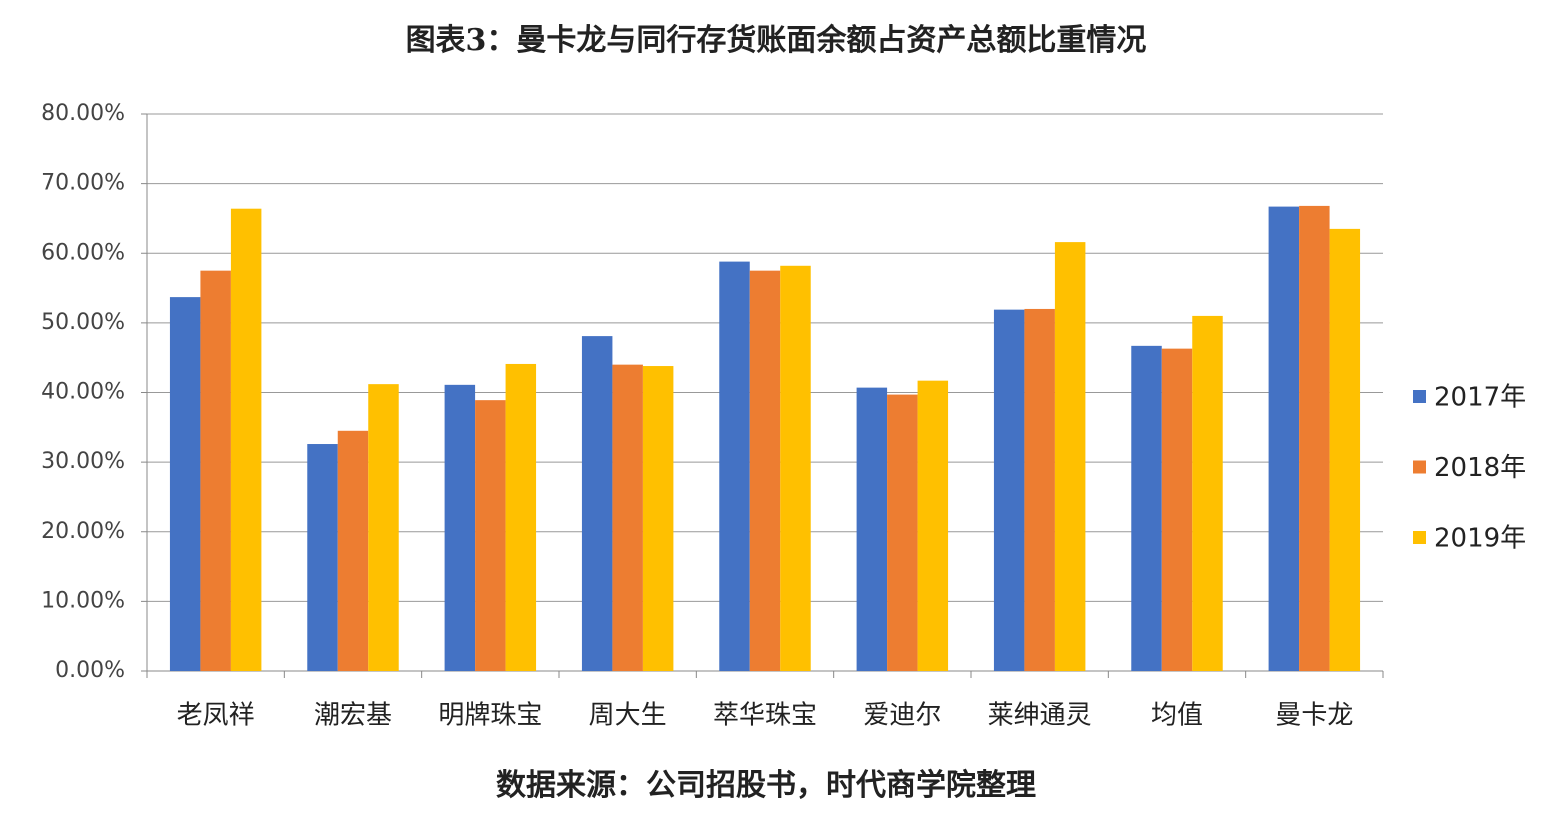 The image size is (1552, 822). Describe the element at coordinates (83, 531) in the screenshot. I see `y-tick-label: 20.00%` at that location.